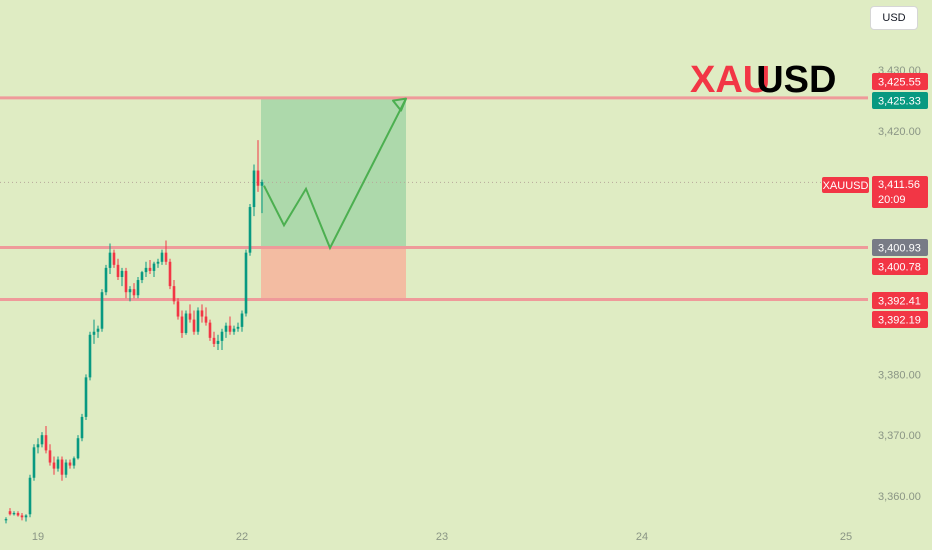 The image size is (932, 550). What do you see at coordinates (899, 436) in the screenshot?
I see `price-tick-label: 3,370.00` at bounding box center [899, 436].